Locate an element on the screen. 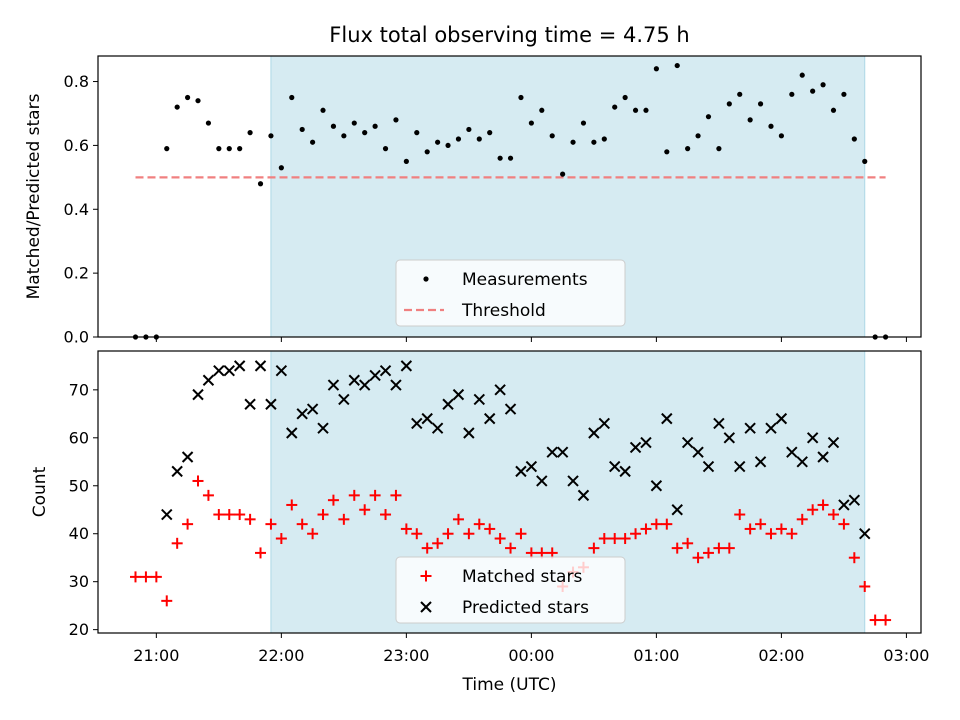  top-legend: Measurements Threshold is located at coordinates (510, 293).